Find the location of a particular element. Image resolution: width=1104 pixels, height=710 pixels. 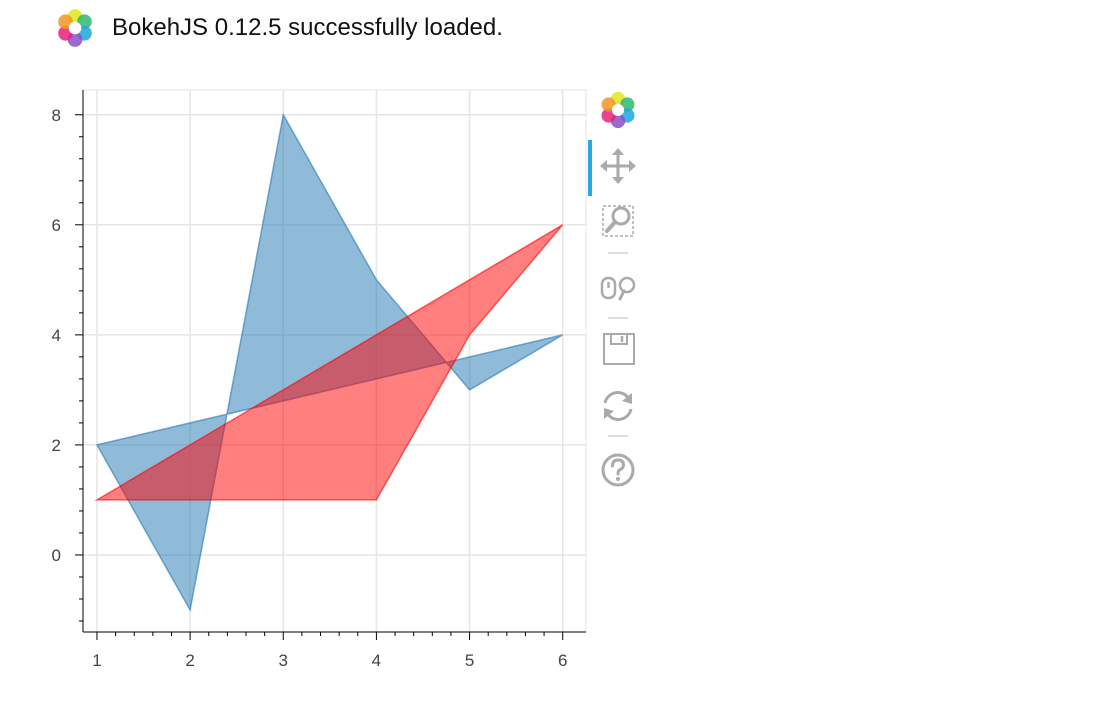

x-tick-label: 5 is located at coordinates (469, 660).